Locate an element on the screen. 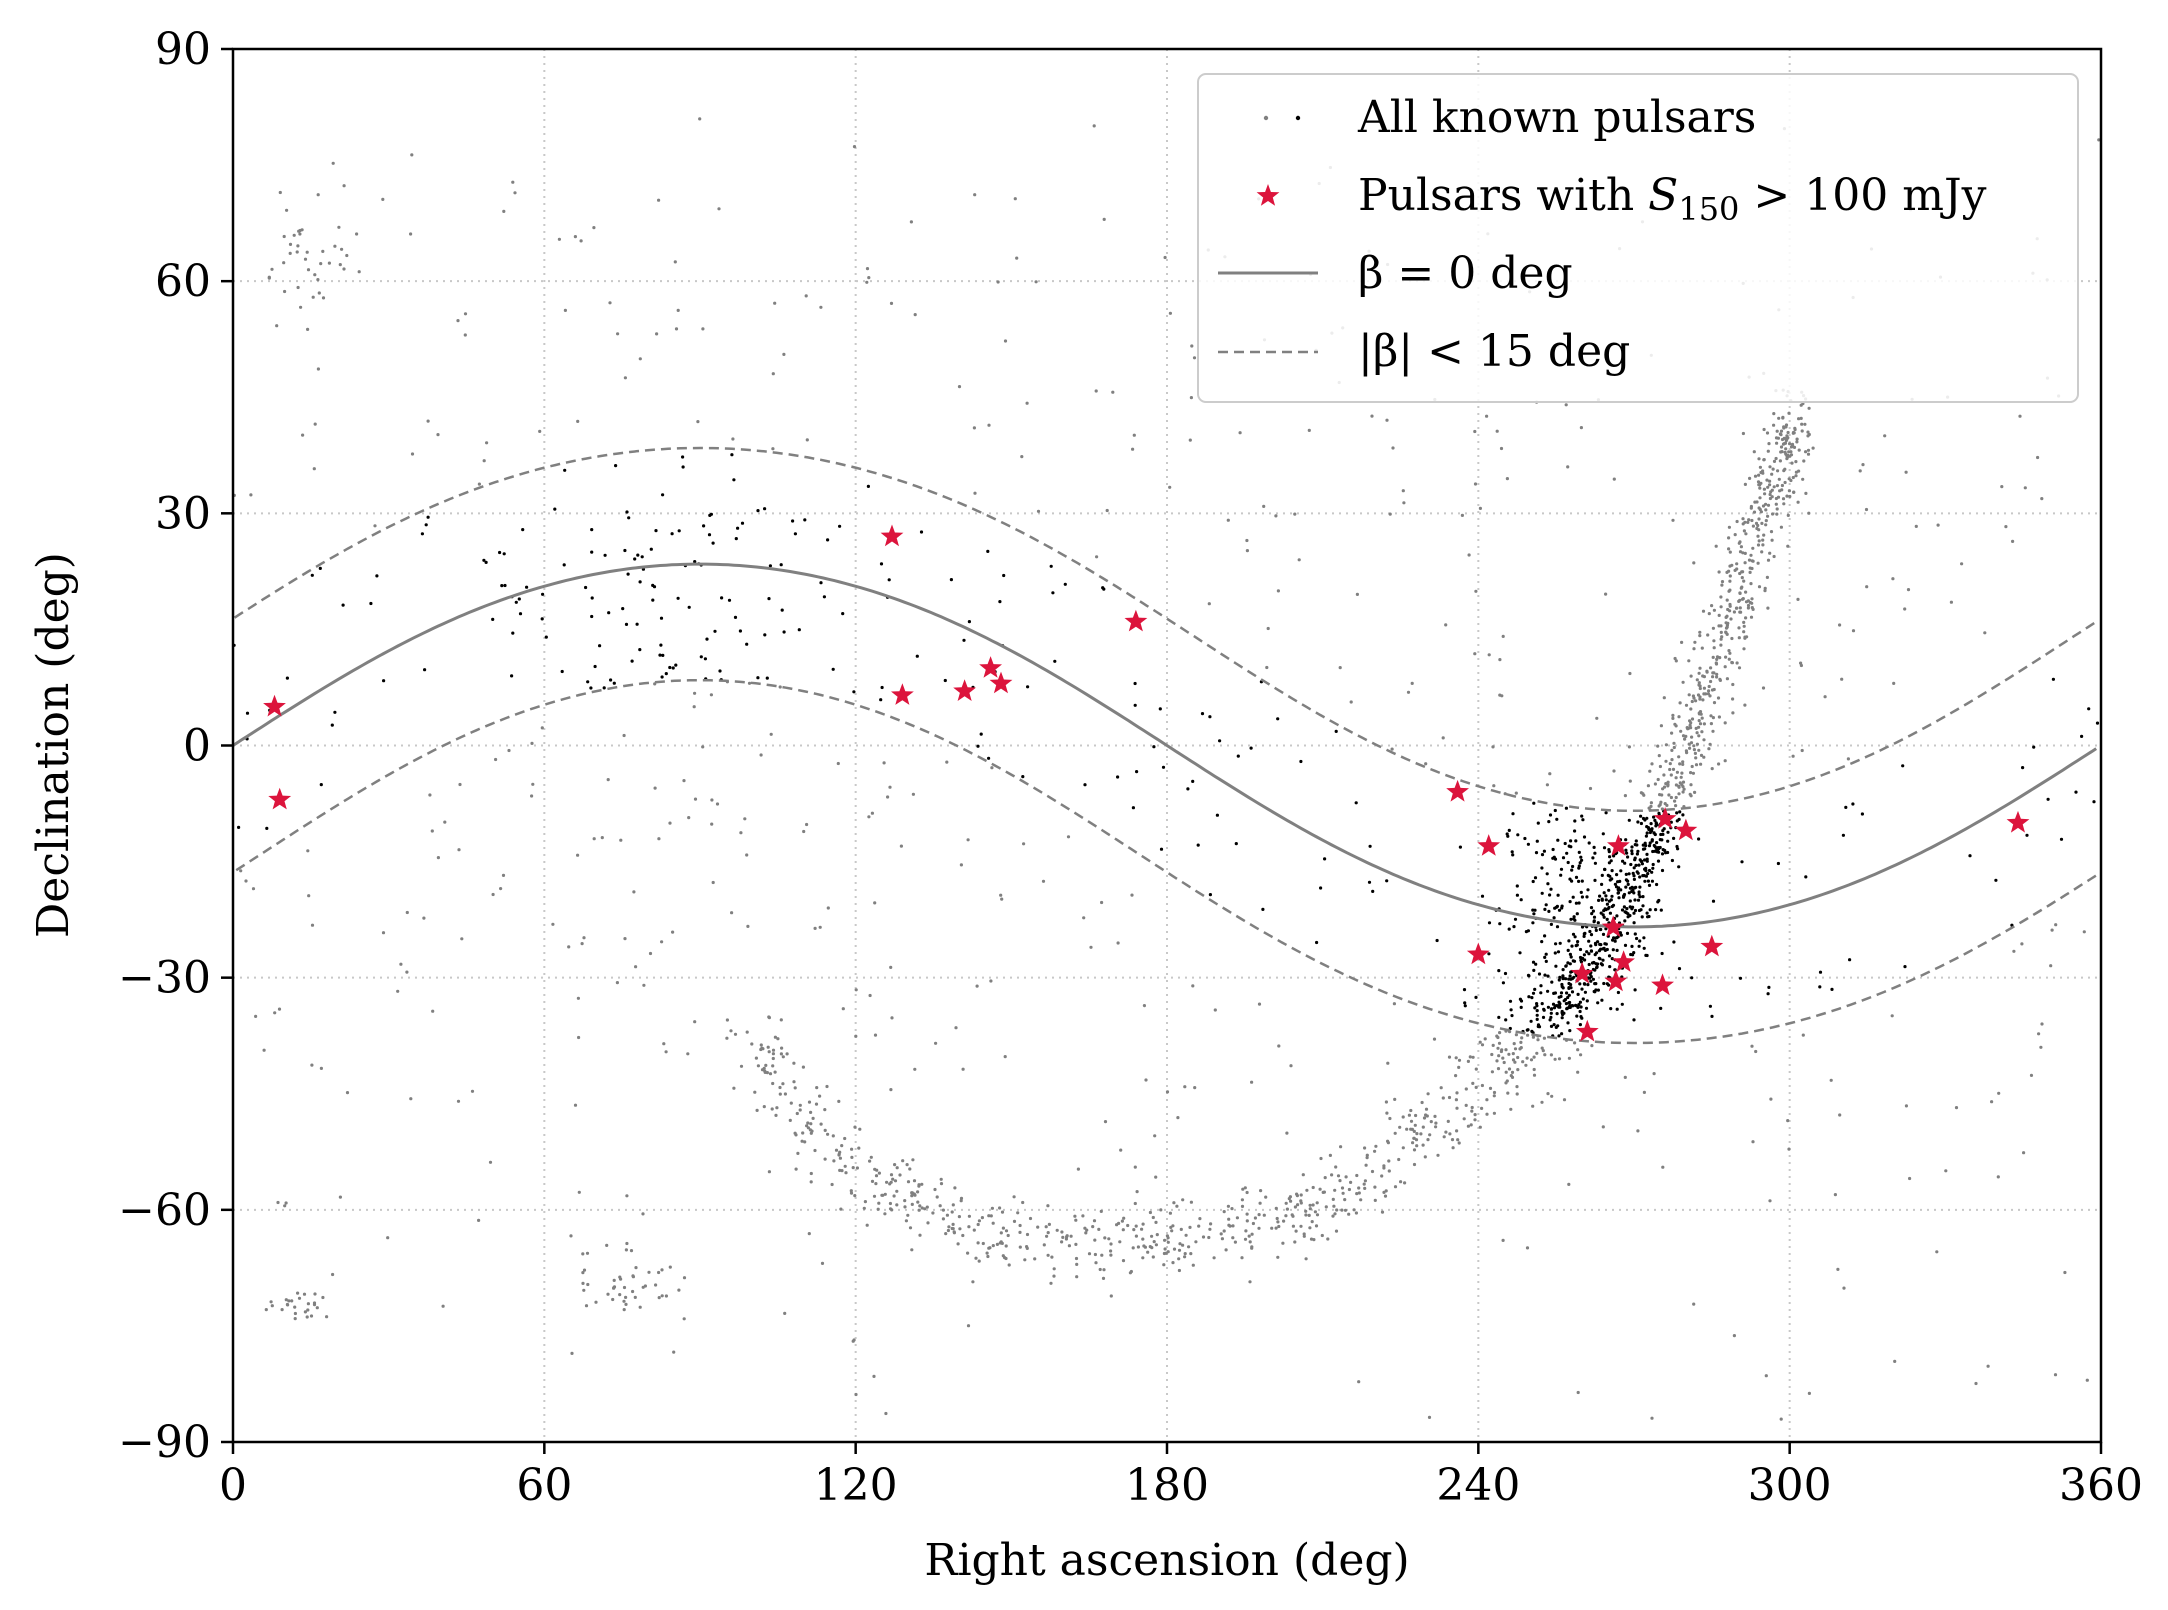  legend-item-bright-pulsars: Pulsars with S150 > 100 mJy is located at coordinates (1621, 199).